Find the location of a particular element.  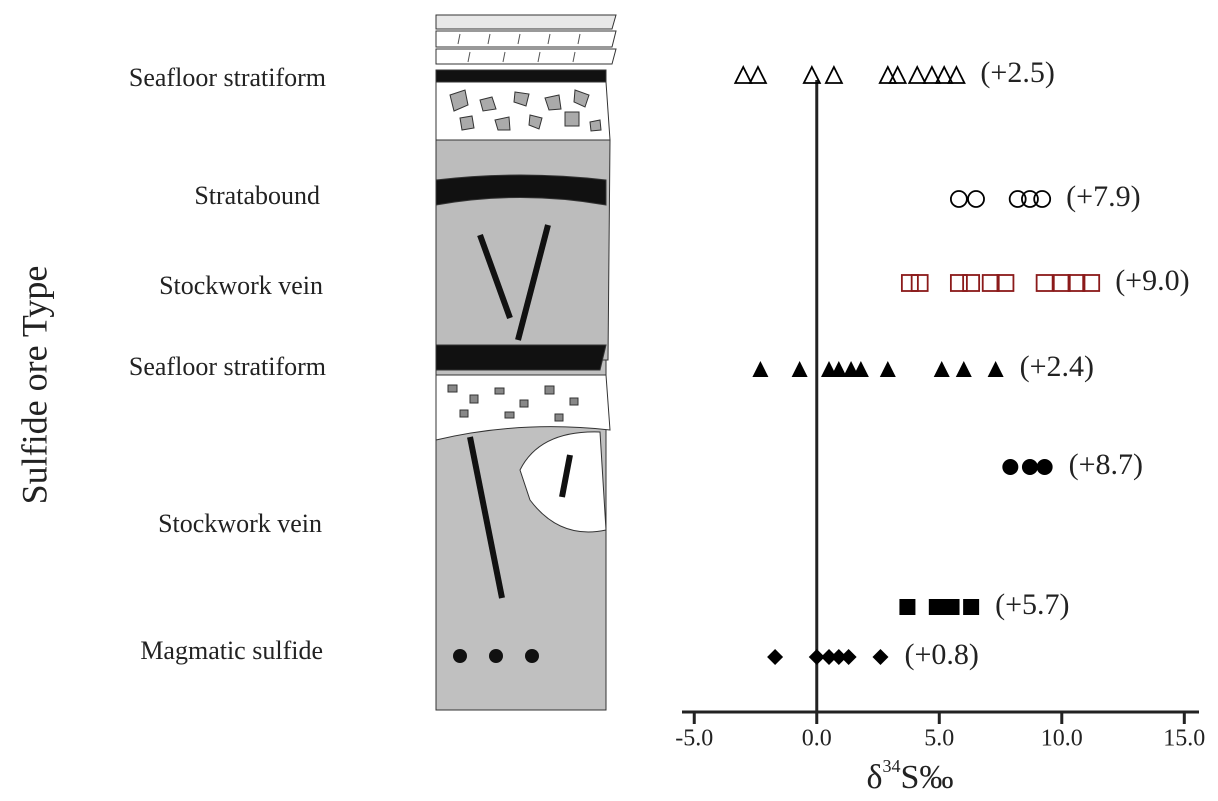

geologic-column is located at coordinates (526, 362).